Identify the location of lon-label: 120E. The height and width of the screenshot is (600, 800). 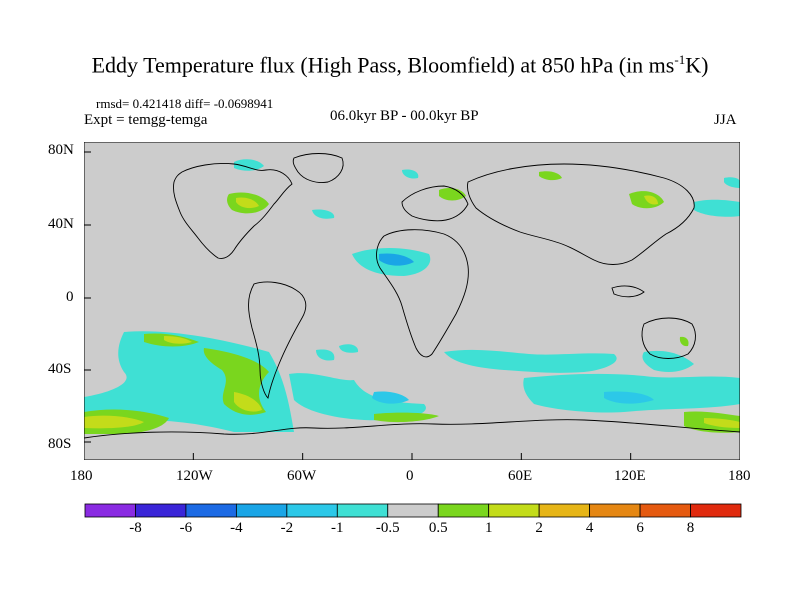
(630, 476).